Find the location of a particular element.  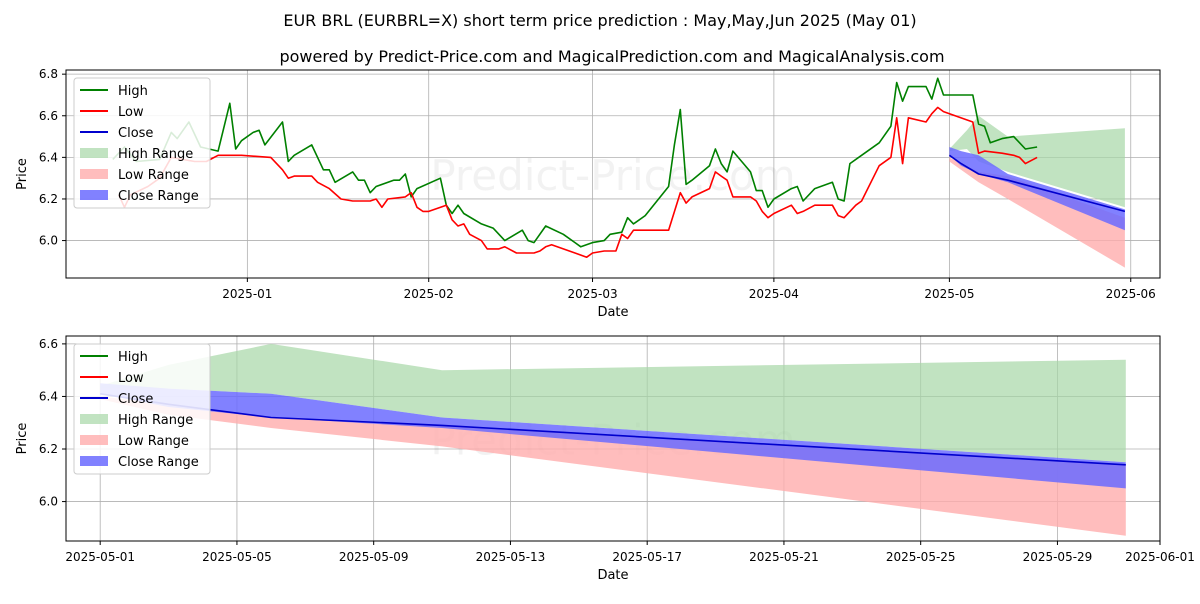

x-tick-label: 2025-05-21 is located at coordinates (784, 557).